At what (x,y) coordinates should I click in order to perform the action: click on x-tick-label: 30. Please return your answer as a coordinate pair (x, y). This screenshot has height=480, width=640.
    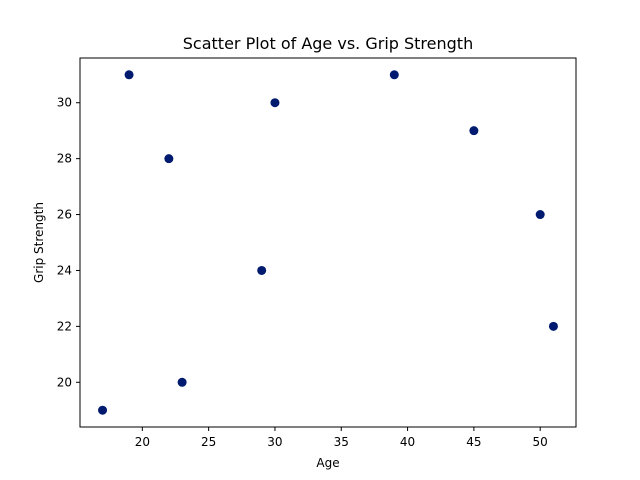
    Looking at the image, I should click on (274, 442).